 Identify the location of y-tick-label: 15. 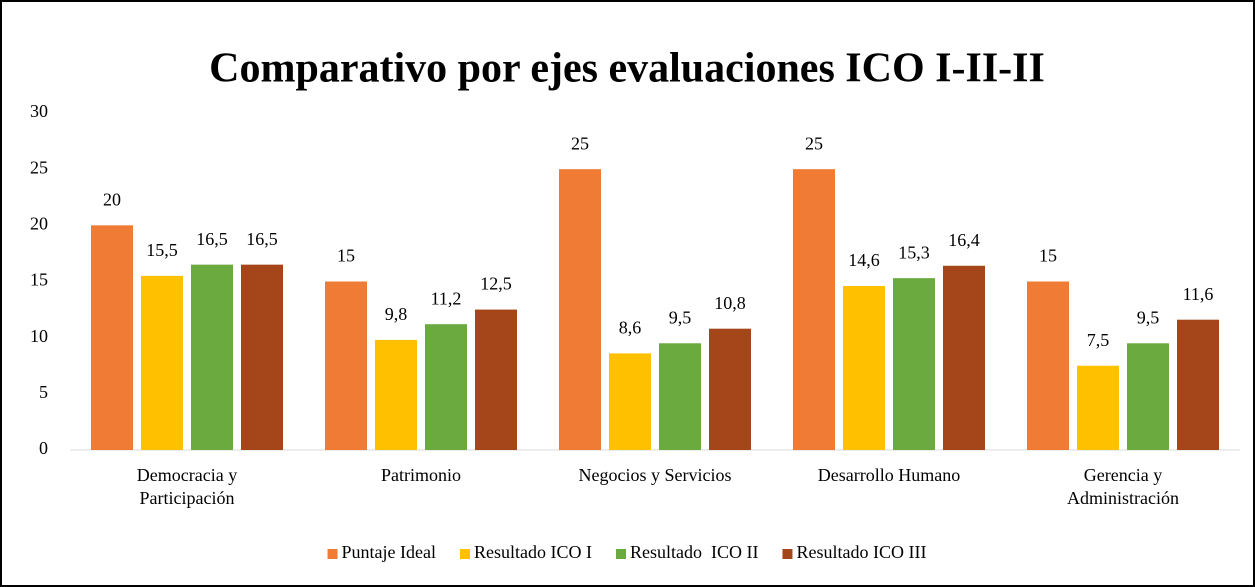
(39, 280).